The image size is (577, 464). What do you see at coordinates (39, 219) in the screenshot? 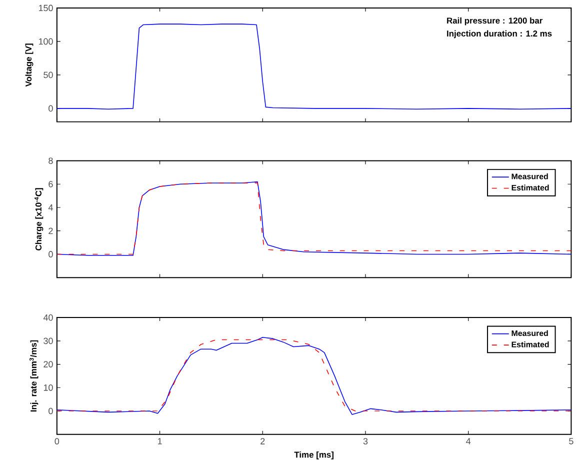
I see `y-axis-title: Charge [x10$^{-4}$C]` at bounding box center [39, 219].